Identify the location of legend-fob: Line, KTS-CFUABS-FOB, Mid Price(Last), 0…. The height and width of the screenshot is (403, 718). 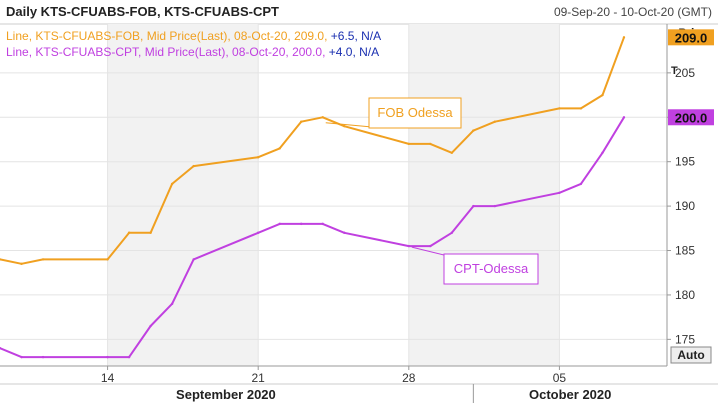
(193, 36).